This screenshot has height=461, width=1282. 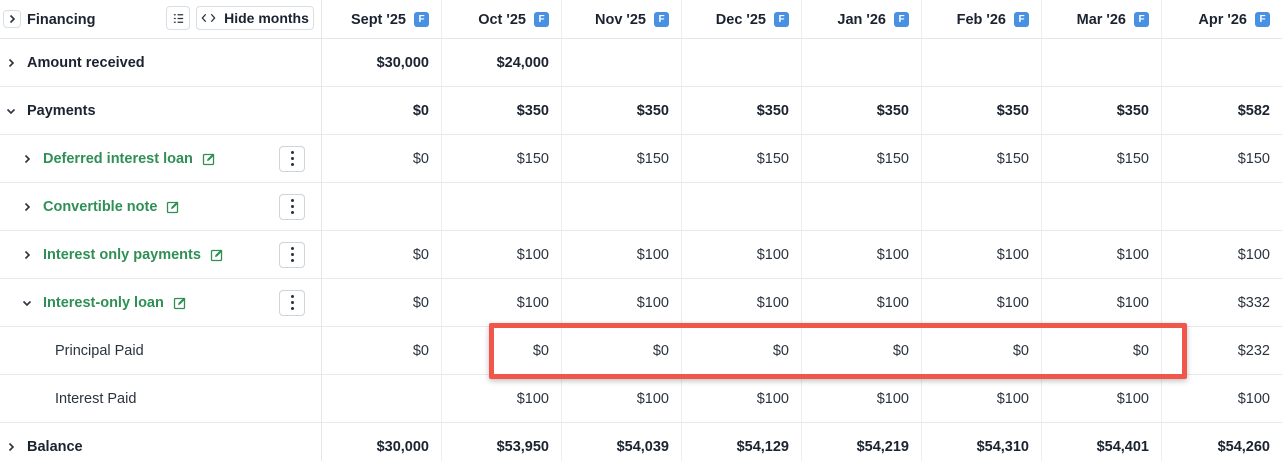 I want to click on value-cell: $54,401, so click(x=1102, y=442).